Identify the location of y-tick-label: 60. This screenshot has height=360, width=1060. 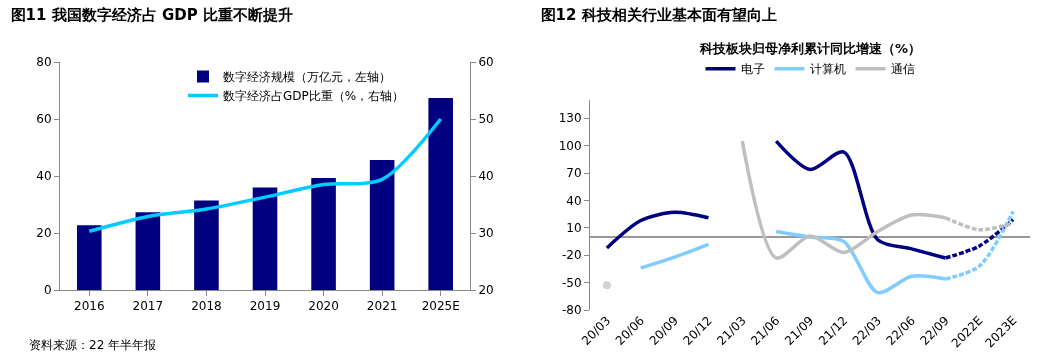
(44, 119).